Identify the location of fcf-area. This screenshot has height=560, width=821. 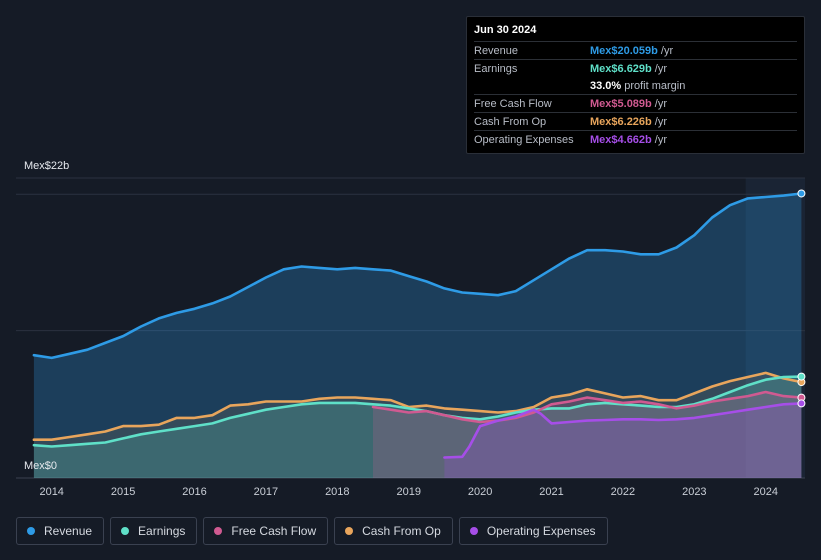
(587, 435).